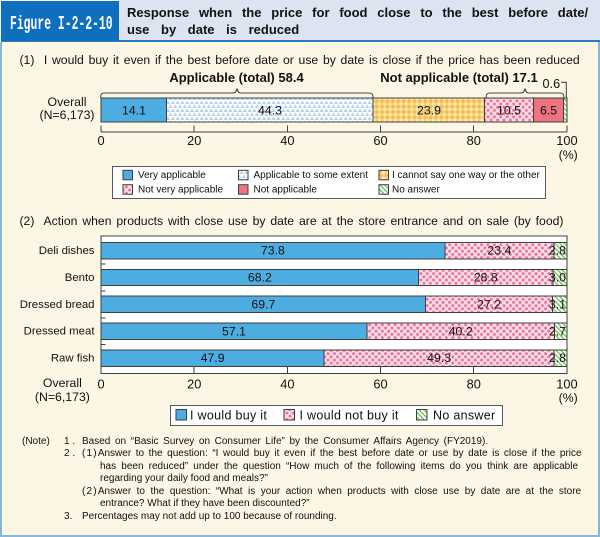  I want to click on svg-text: Dressed meat, so click(60, 332).